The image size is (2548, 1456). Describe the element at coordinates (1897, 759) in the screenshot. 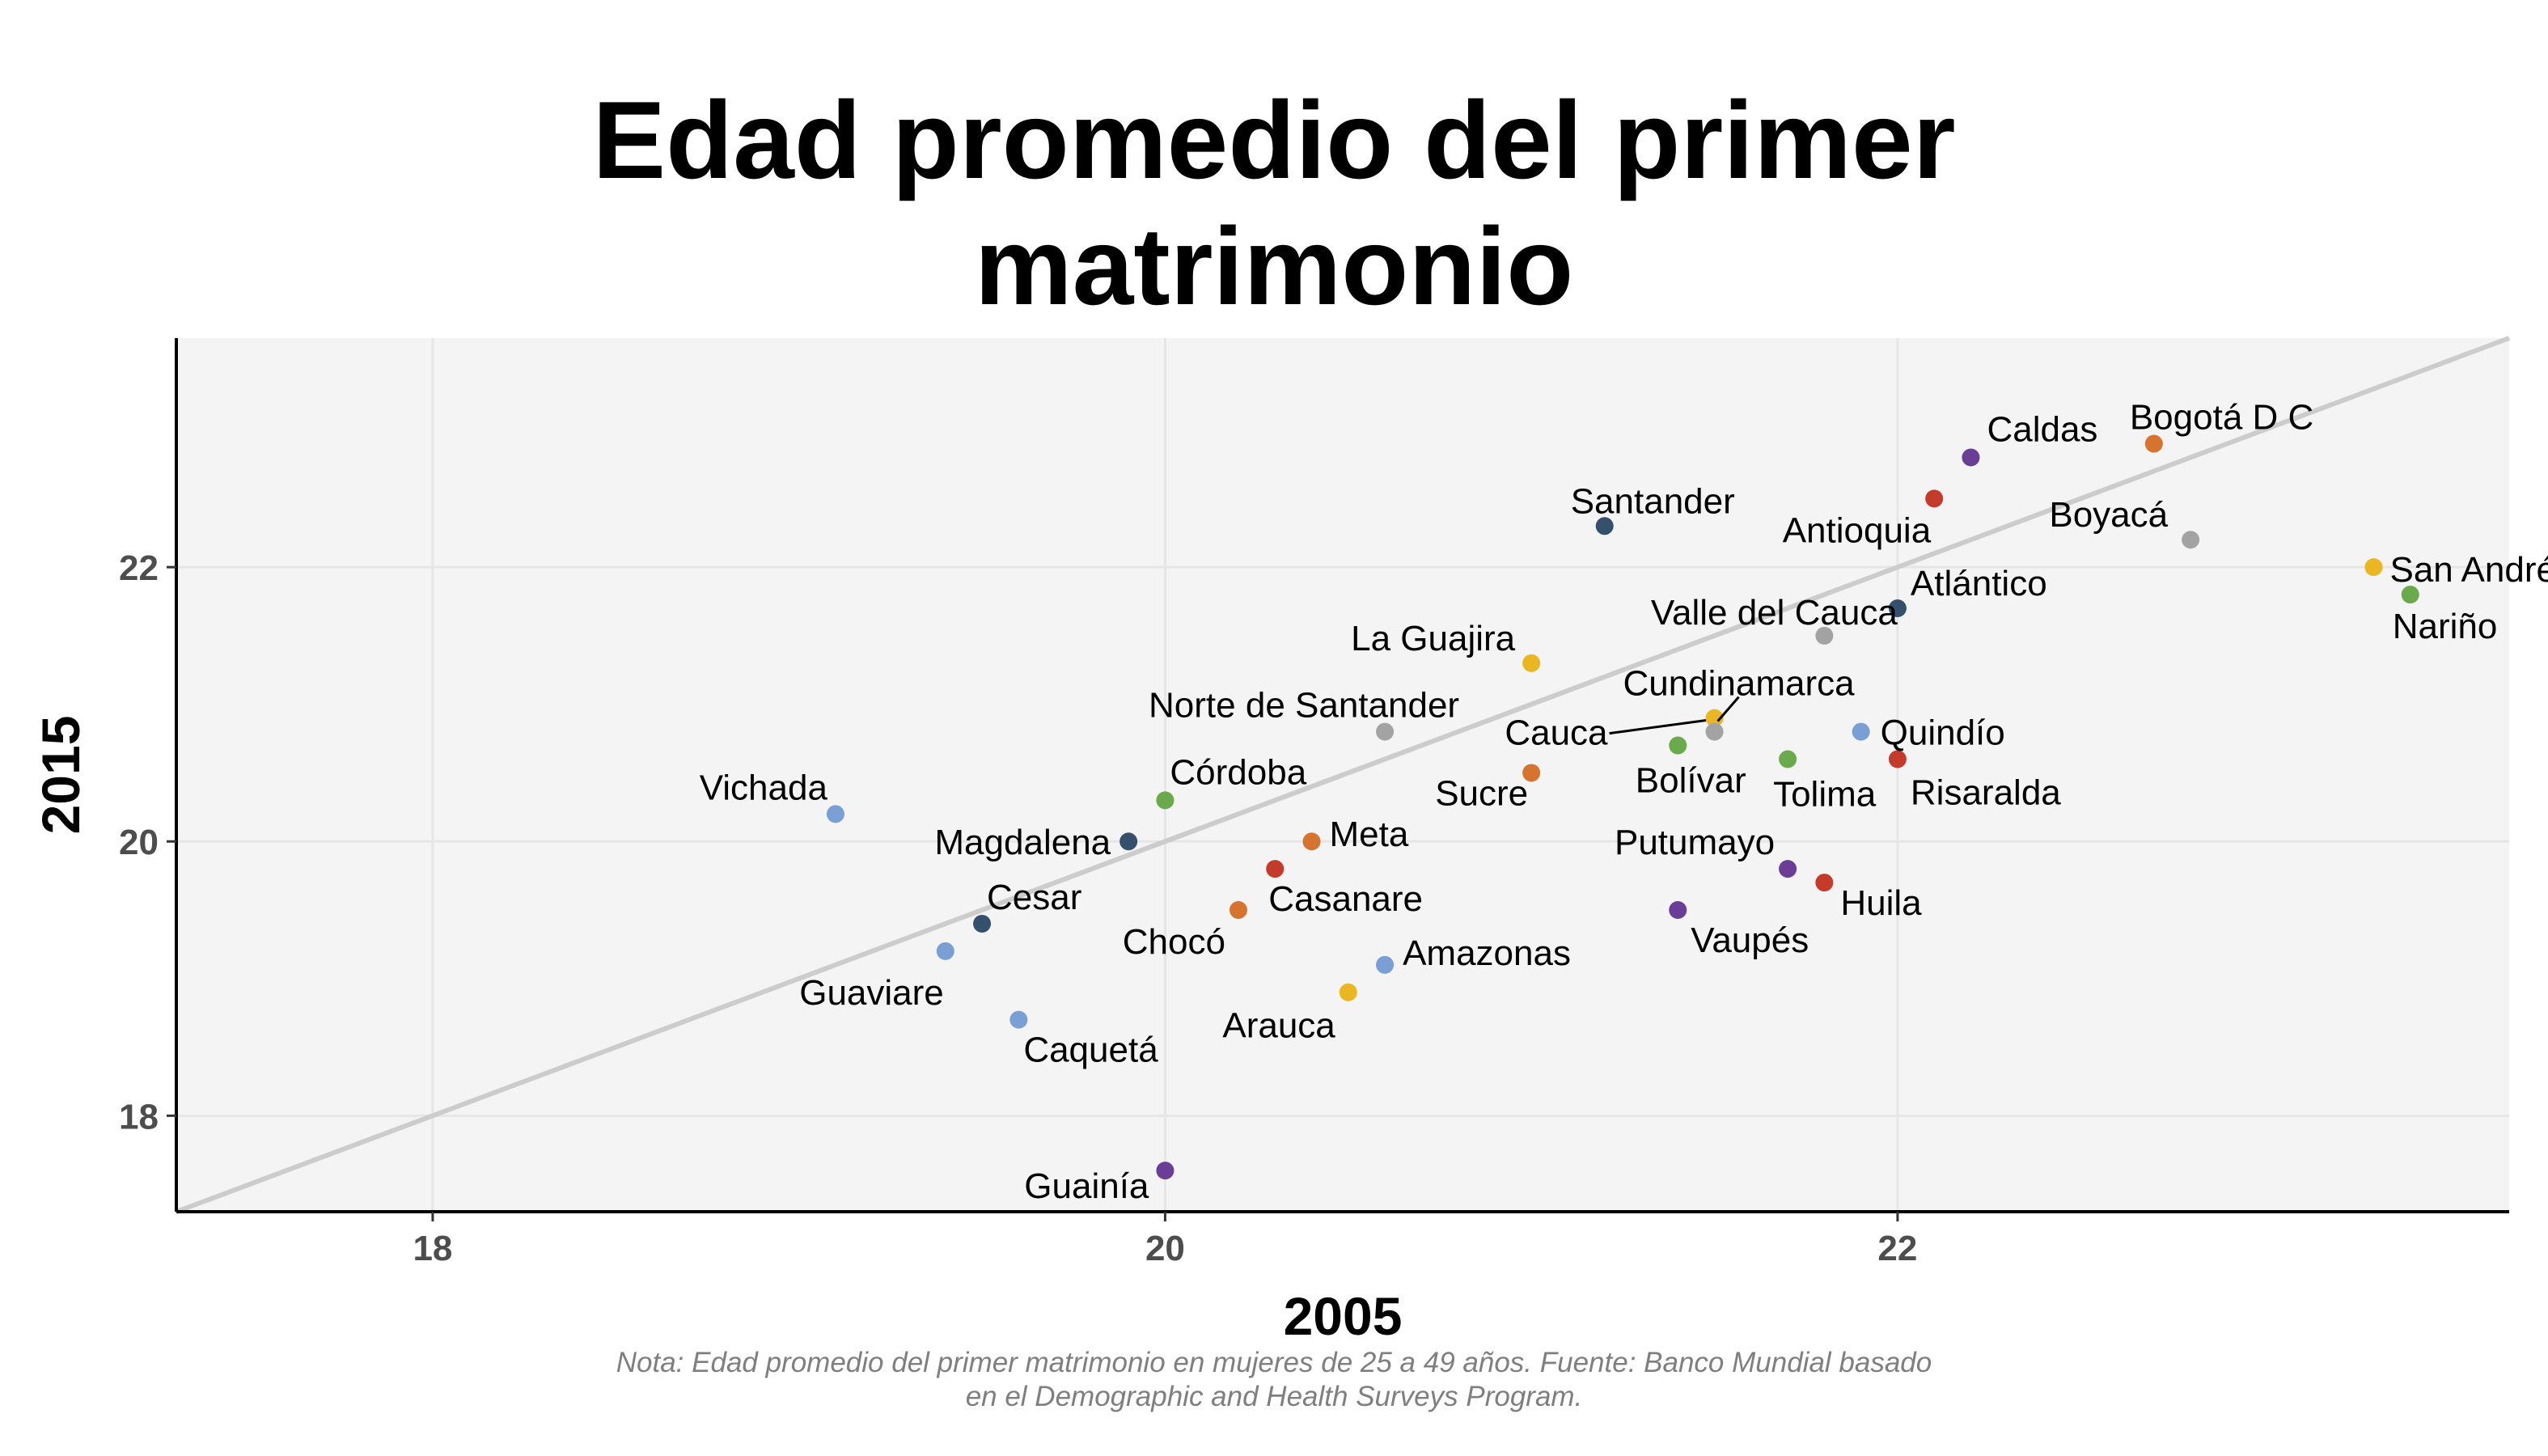

I see `point-risaralda` at that location.